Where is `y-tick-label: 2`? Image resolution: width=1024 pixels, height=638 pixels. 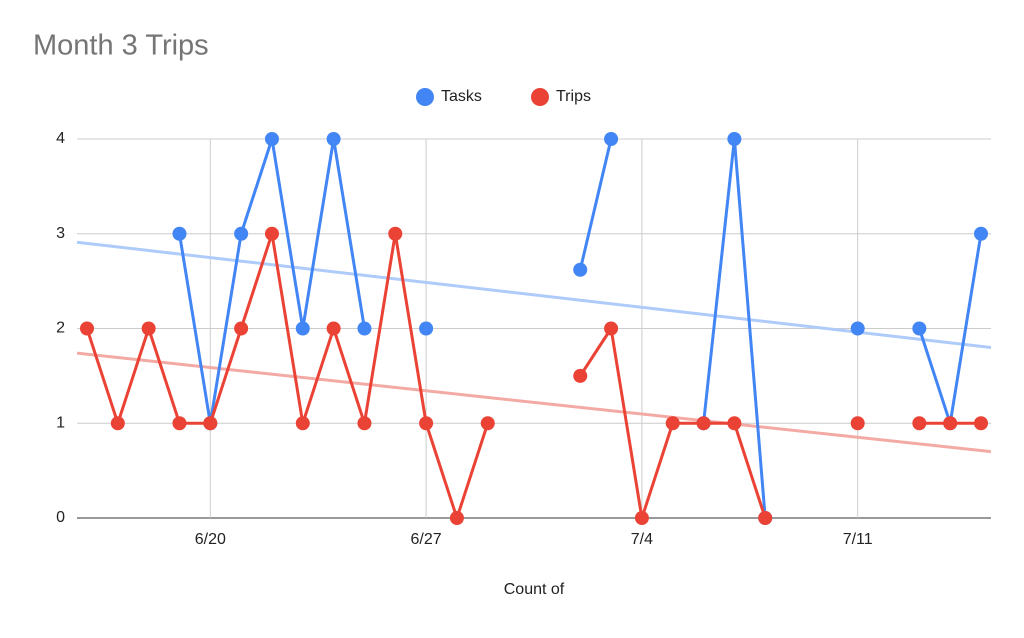 y-tick-label: 2 is located at coordinates (60, 328).